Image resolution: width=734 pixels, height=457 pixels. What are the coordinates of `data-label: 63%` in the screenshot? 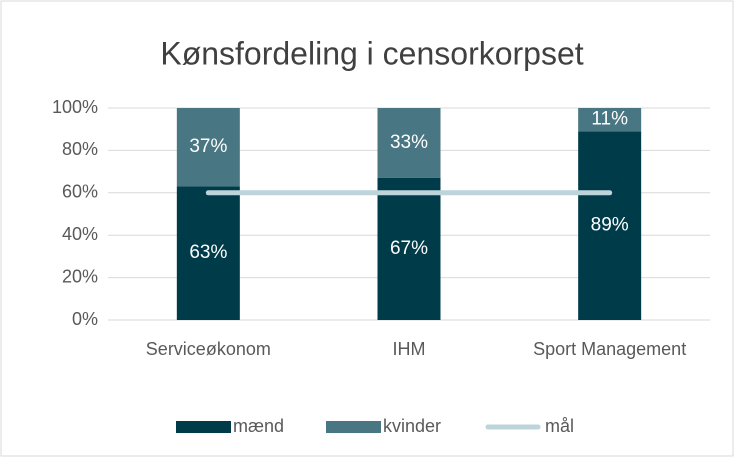 It's located at (208, 252).